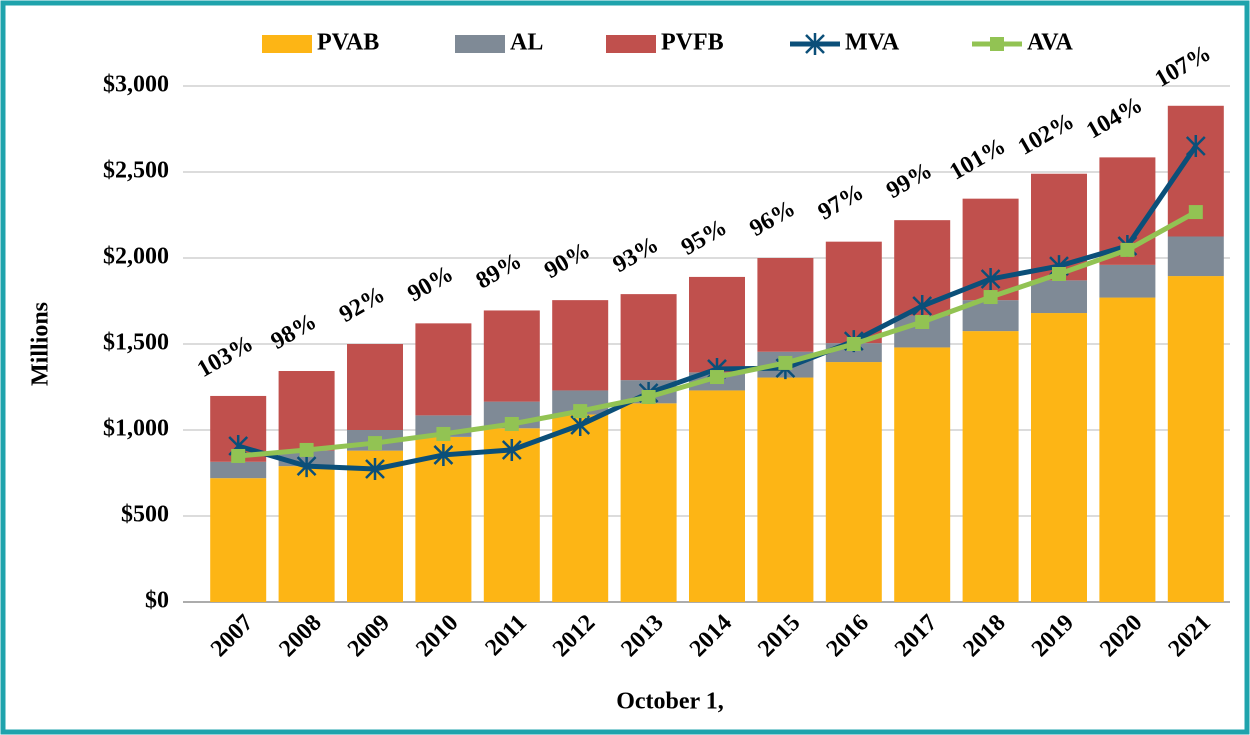  Describe the element at coordinates (41, 344) in the screenshot. I see `y-axis-label: Millions` at that location.